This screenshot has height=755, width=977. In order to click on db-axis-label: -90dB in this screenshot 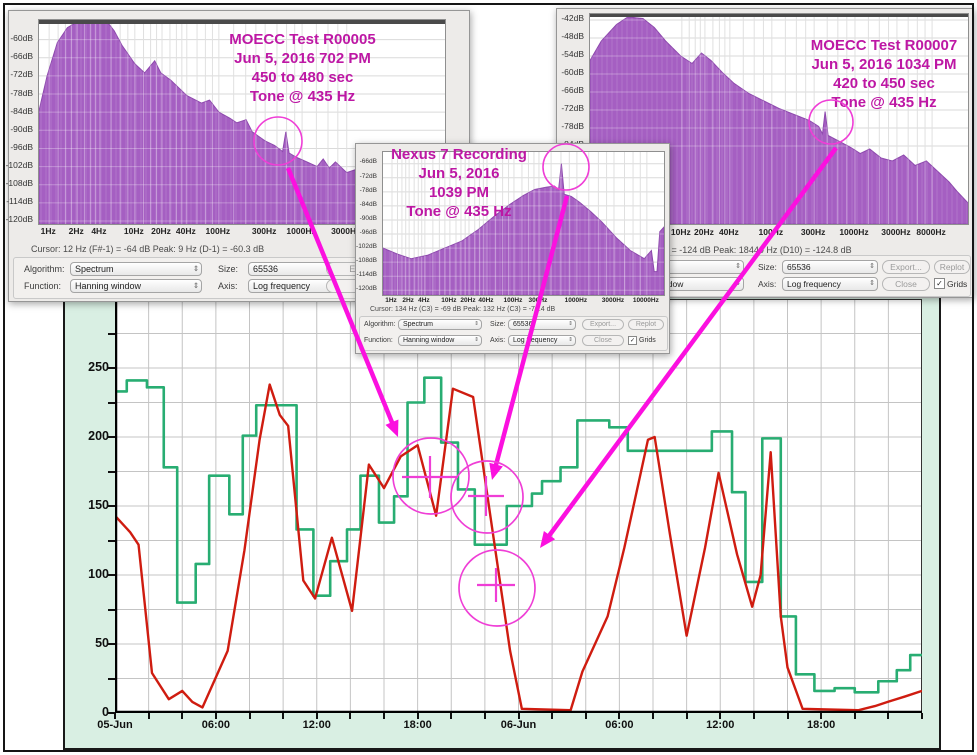, I will do `click(21, 128)`.